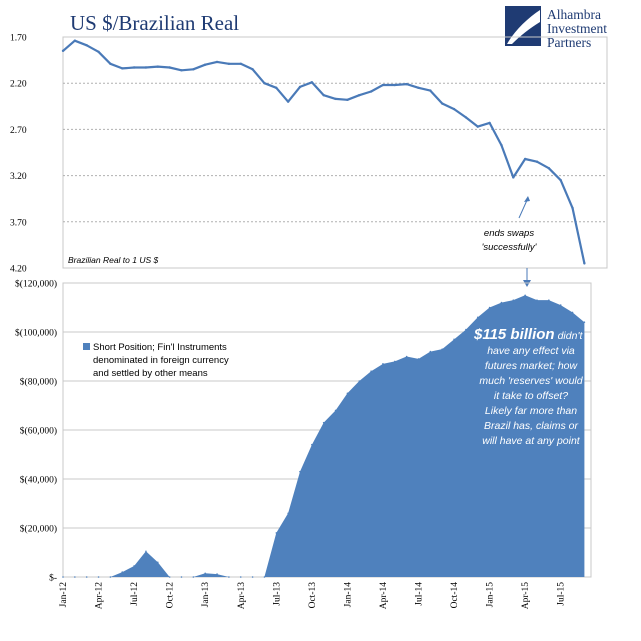 This screenshot has width=641, height=641. What do you see at coordinates (491, 595) in the screenshot?
I see `x-tick-label: Jan-15` at bounding box center [491, 595].